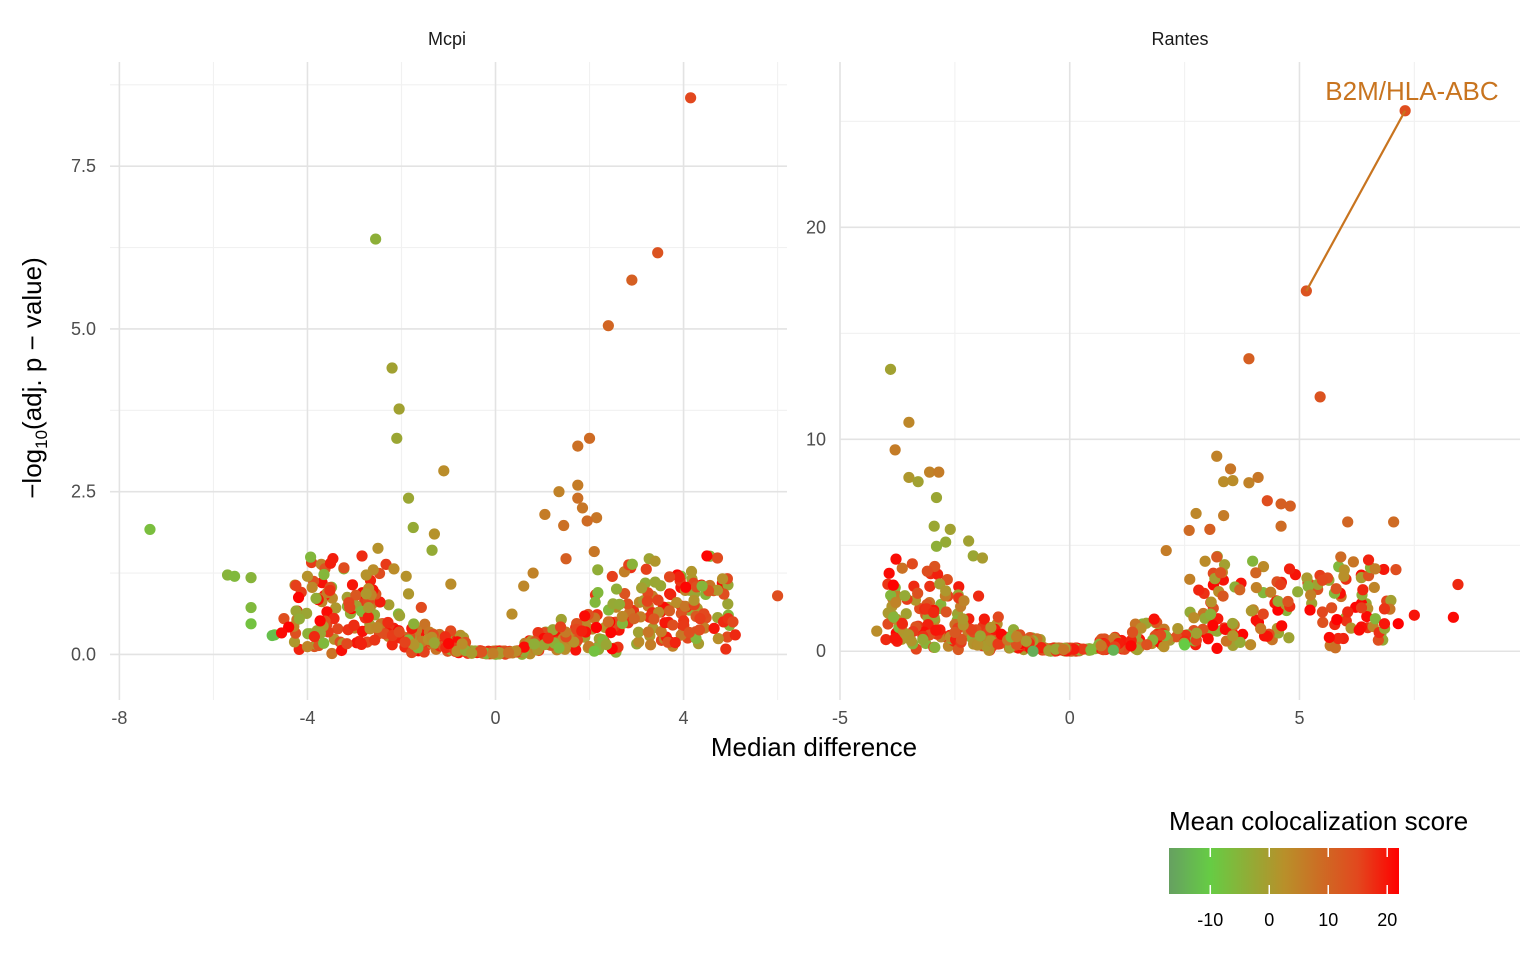  I want to click on rantes-y-tick-labels: 0 10 20, so click(816, 439).